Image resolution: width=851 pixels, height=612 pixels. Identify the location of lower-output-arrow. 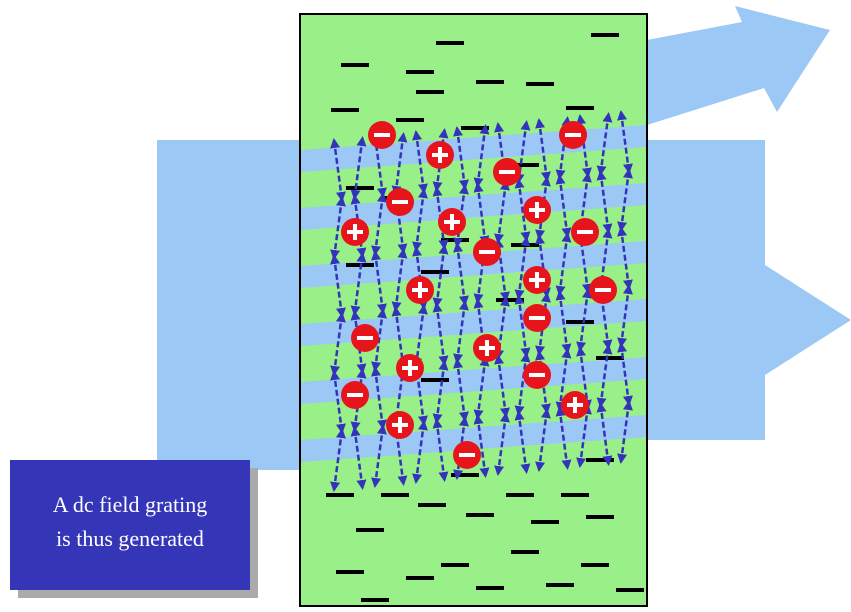
(749, 290).